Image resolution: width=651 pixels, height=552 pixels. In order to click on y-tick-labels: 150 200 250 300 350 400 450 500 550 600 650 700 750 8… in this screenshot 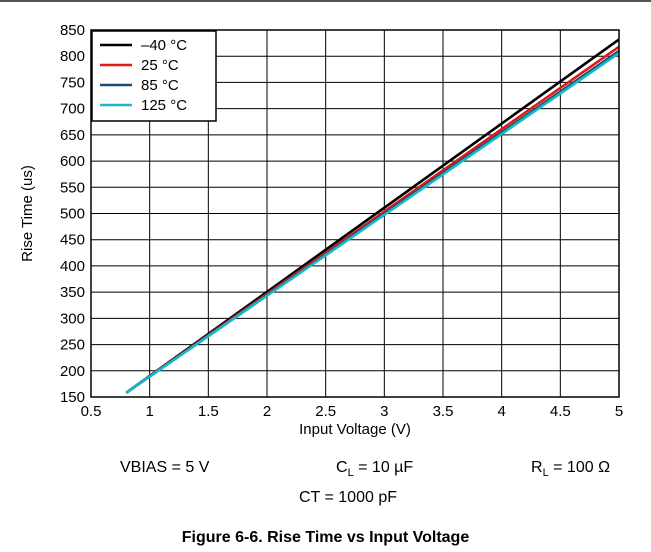, I will do `click(72, 214)`.